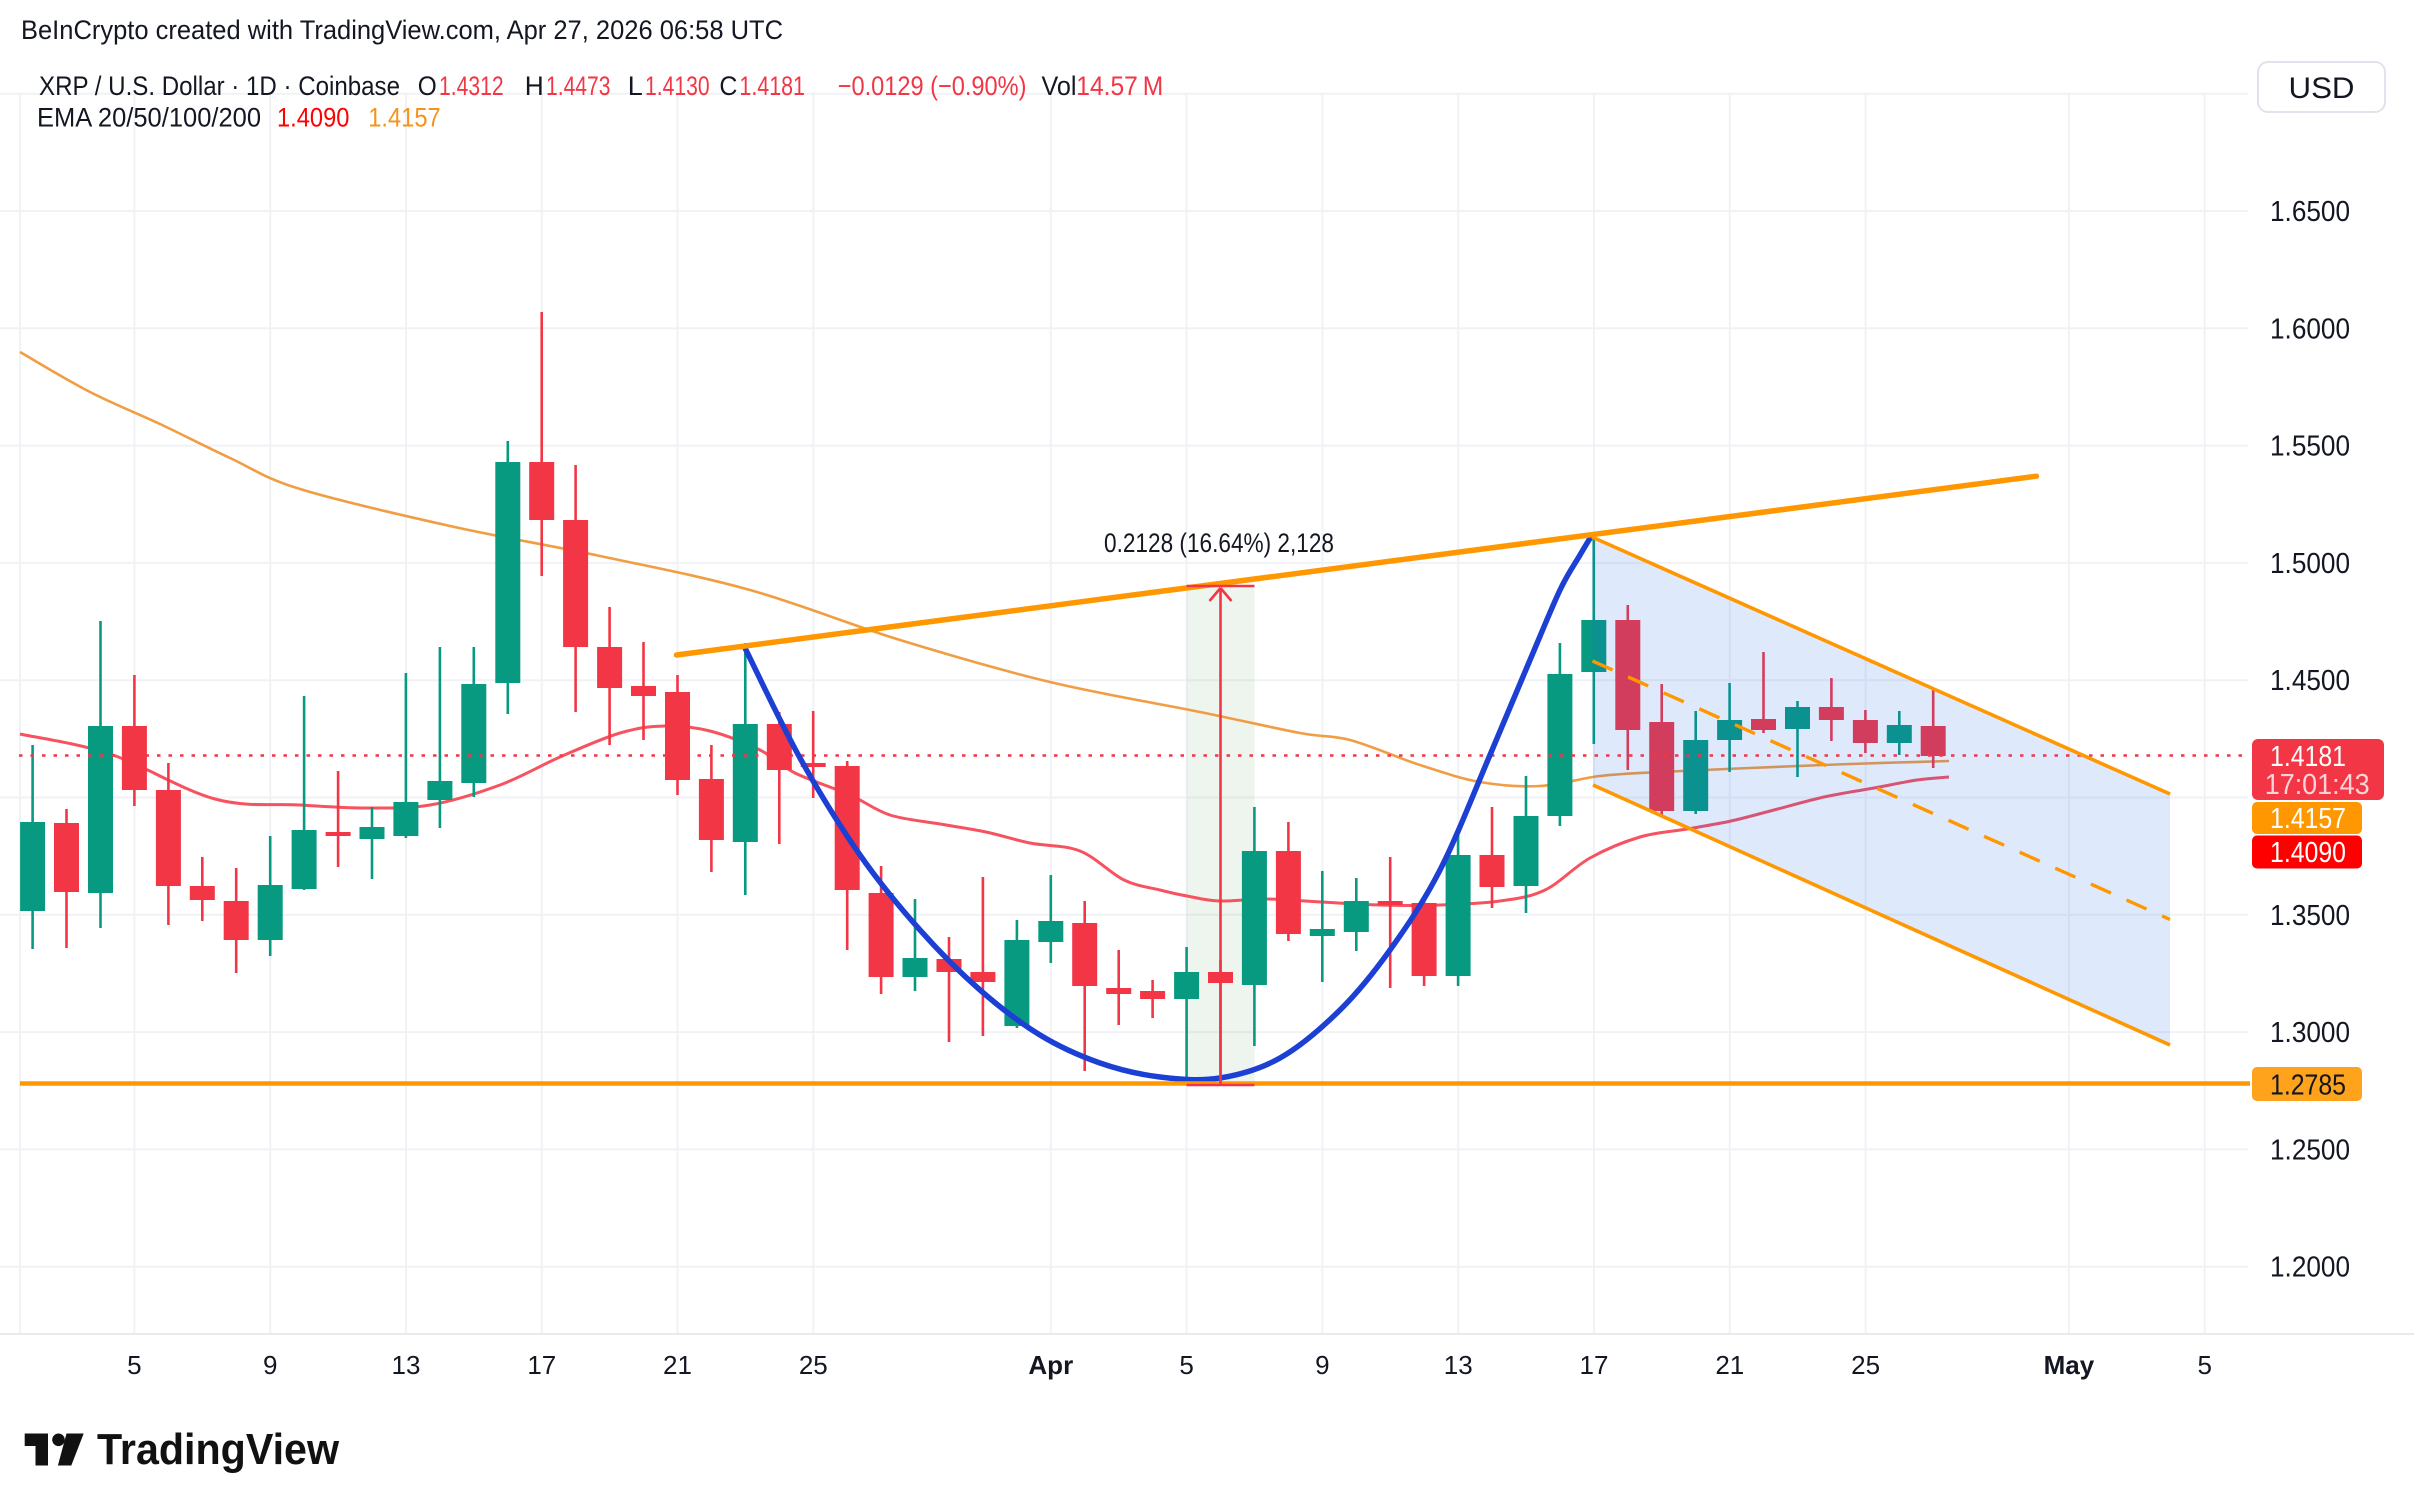 This screenshot has width=2414, height=1510. What do you see at coordinates (218, 1449) in the screenshot?
I see `svg-text: TradingView` at bounding box center [218, 1449].